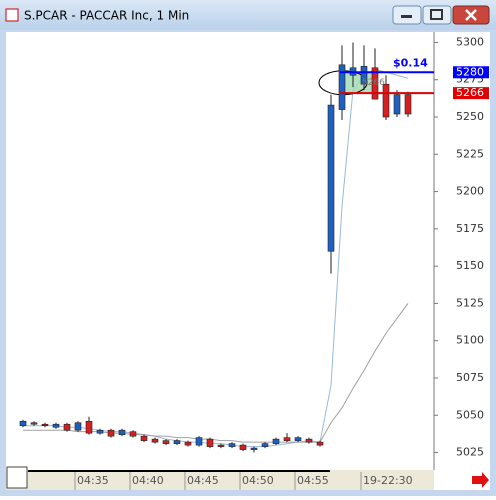  I want to click on close-icon, so click(471, 15).